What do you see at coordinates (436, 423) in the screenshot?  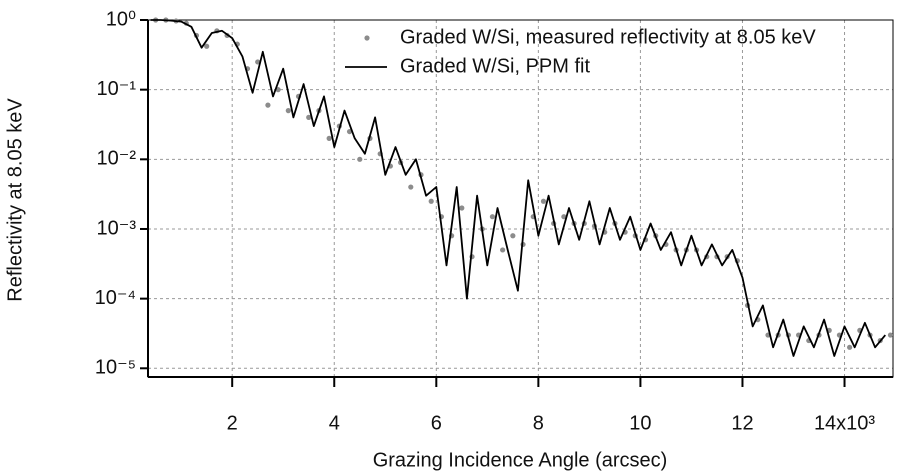 I see `x-tick-label: 6` at bounding box center [436, 423].